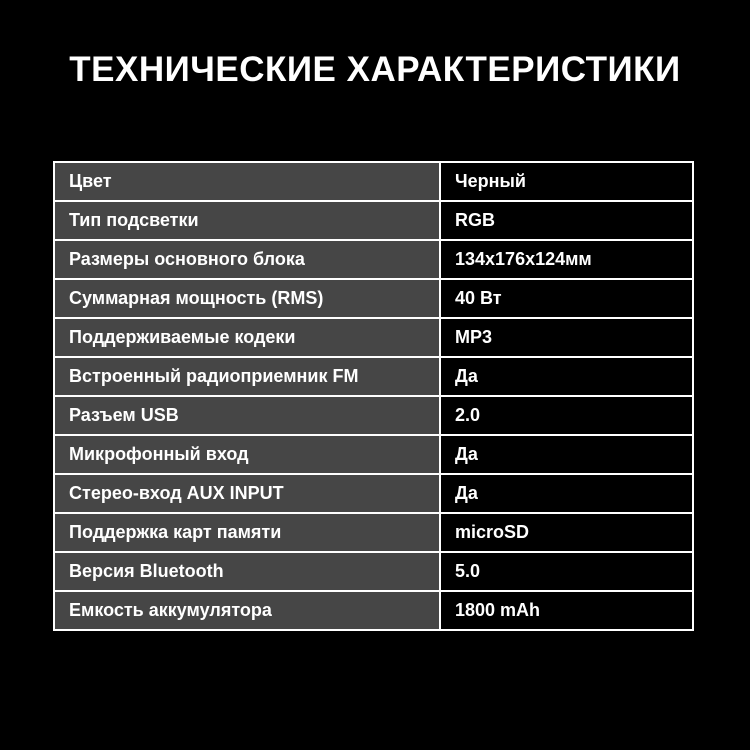  Describe the element at coordinates (247, 181) in the screenshot. I see `spec-label: Цвет` at that location.